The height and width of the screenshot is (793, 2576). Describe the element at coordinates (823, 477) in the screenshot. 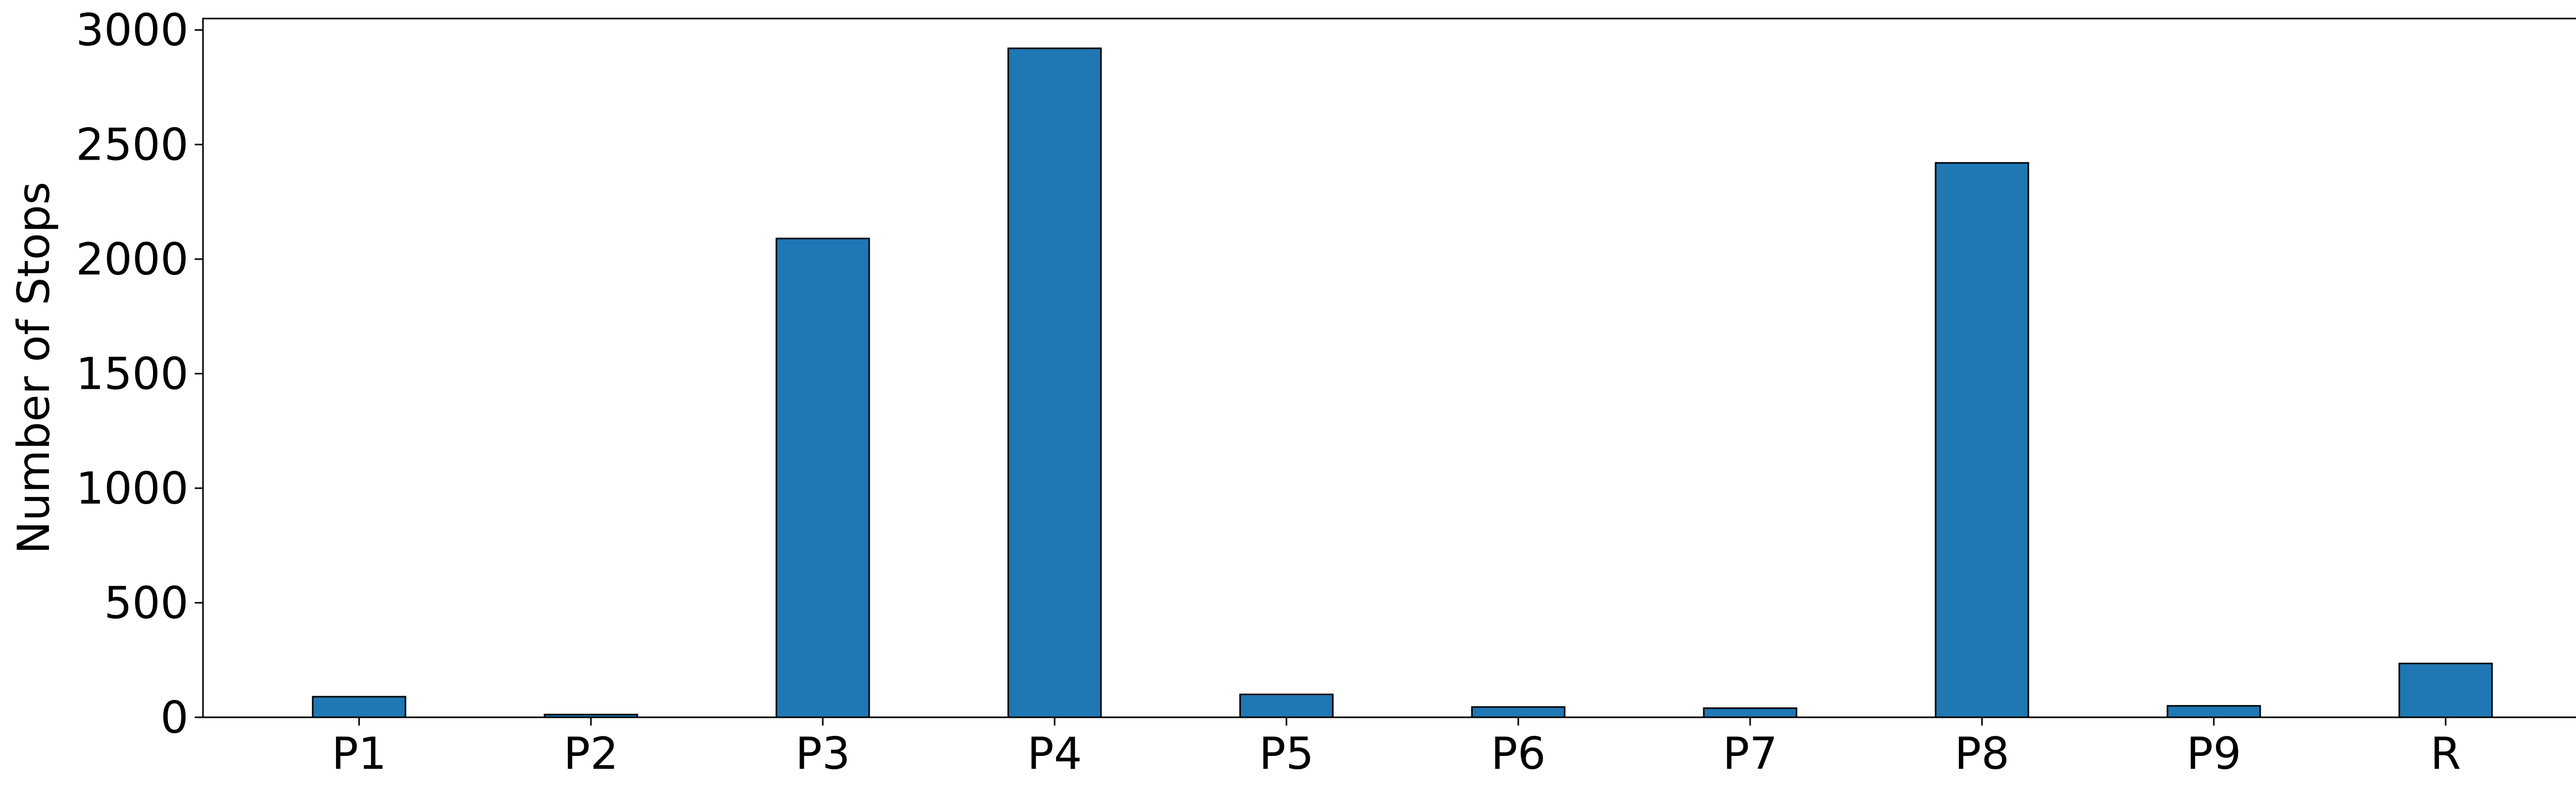

I see `bar-p3` at that location.